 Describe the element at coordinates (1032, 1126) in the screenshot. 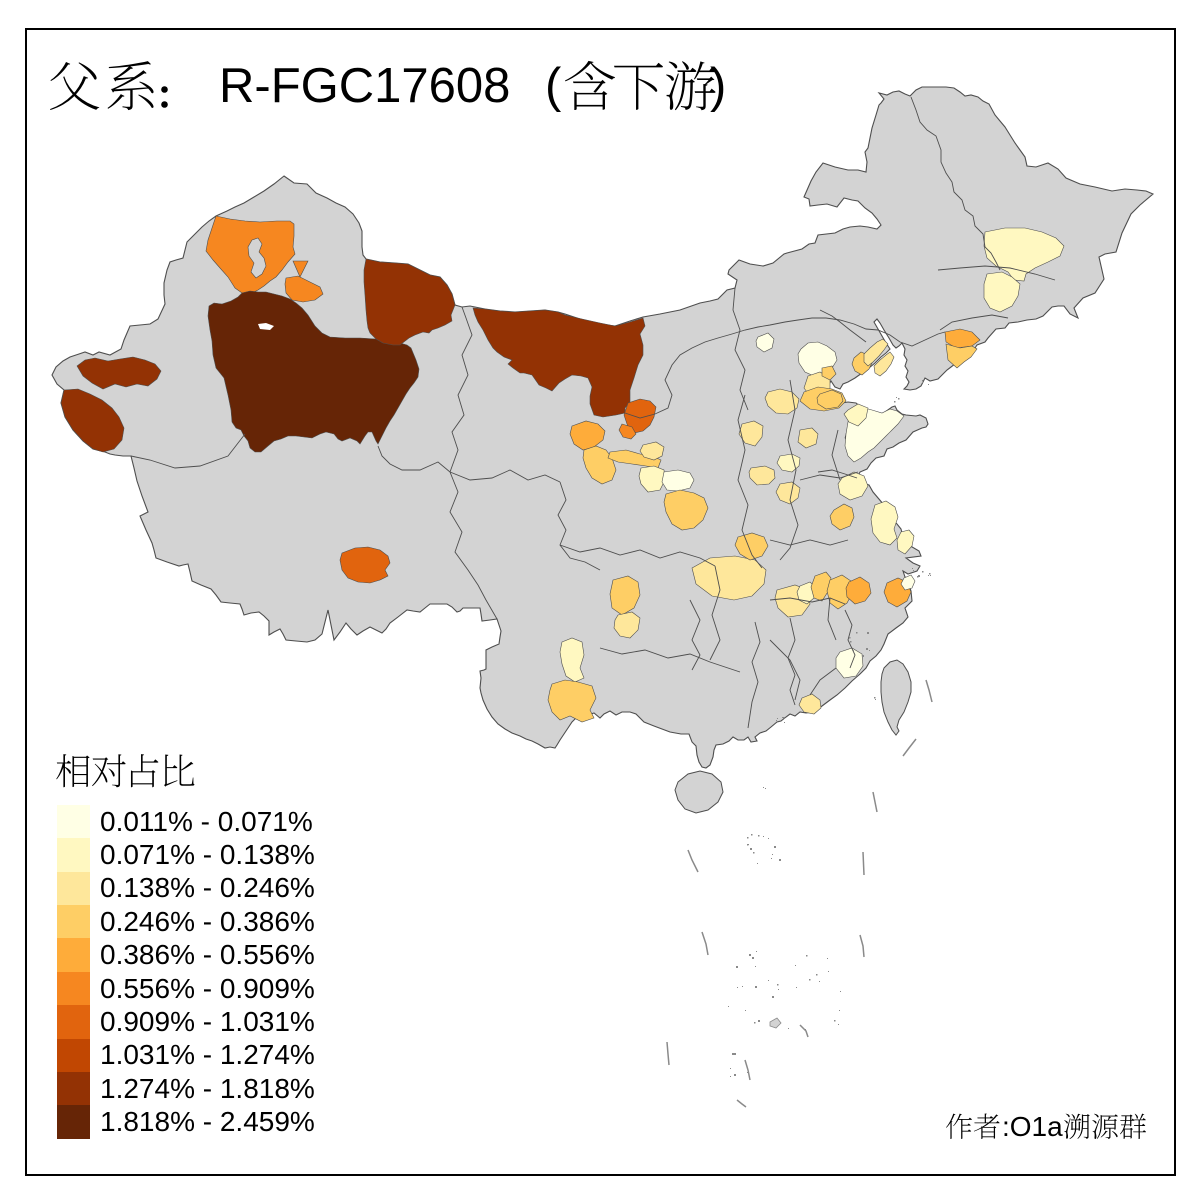

I see `svg-text: :O1a` at that location.